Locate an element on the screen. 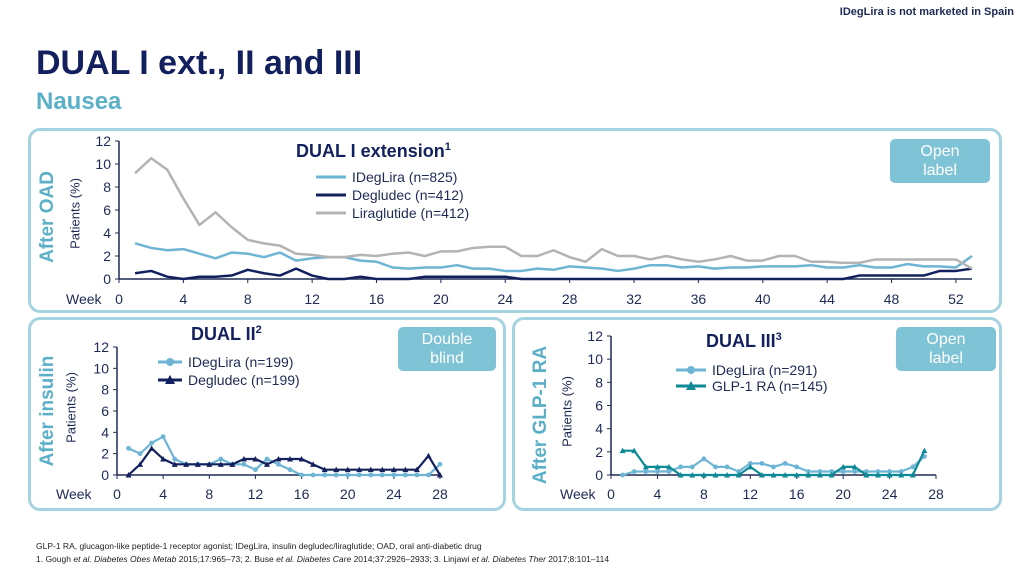  dual2-badge: Double blind is located at coordinates (447, 349).